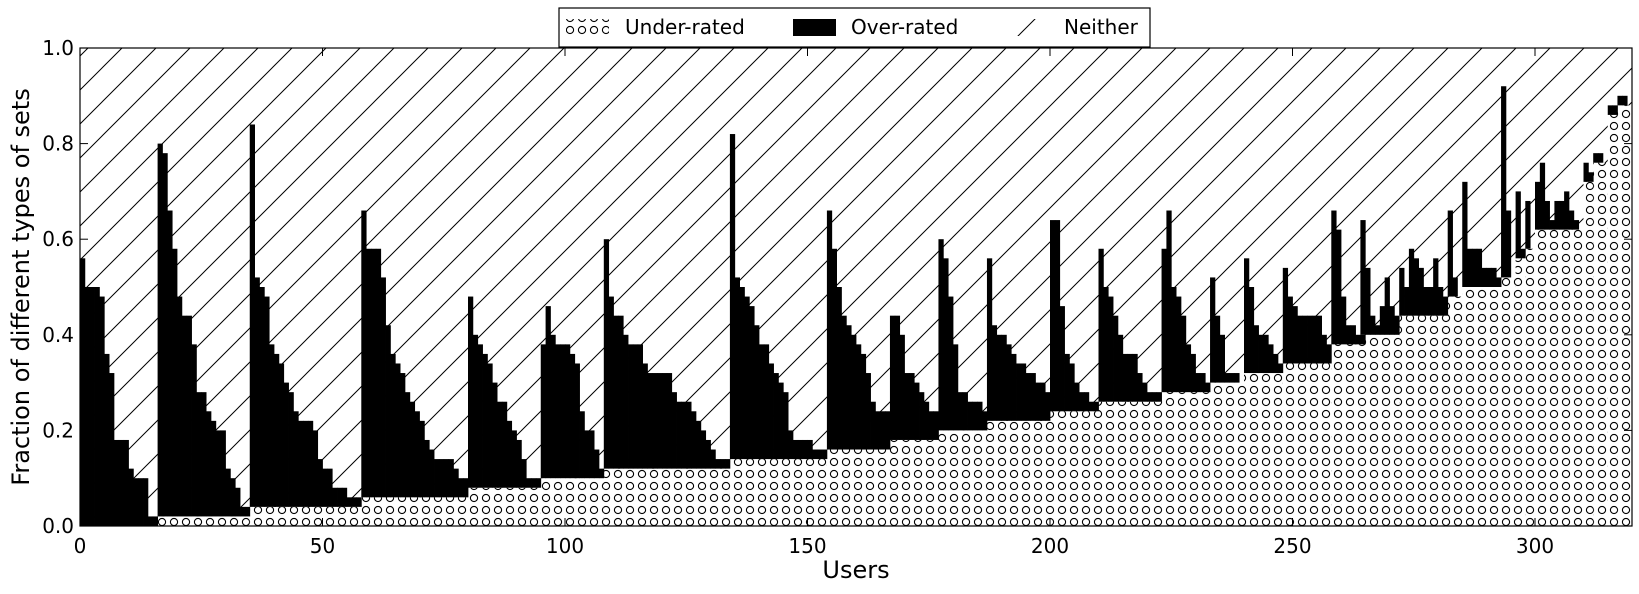  Describe the element at coordinates (854, 27) in the screenshot. I see `legend-frame` at that location.